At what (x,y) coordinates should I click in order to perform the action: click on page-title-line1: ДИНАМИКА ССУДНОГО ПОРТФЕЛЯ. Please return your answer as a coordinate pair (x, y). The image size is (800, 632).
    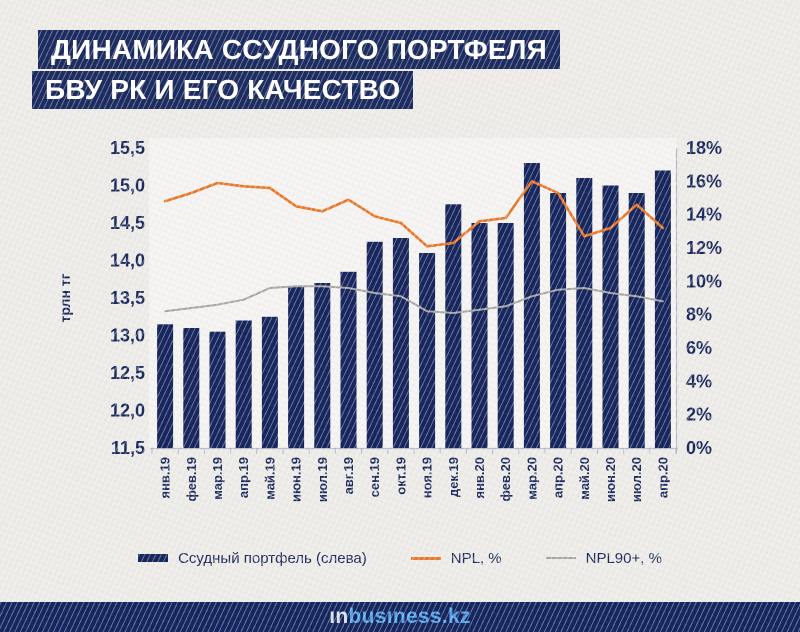
    Looking at the image, I should click on (299, 49).